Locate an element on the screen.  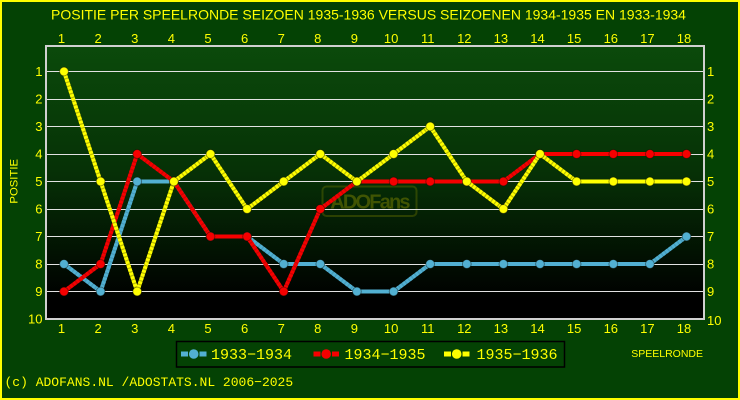
svg-text: ADOFans is located at coordinates (370, 203).